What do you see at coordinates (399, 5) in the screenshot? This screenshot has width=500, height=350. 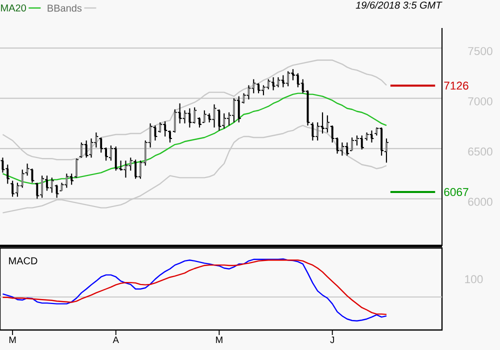 I see `text: 19/6/2018 3:5 GMT` at bounding box center [399, 5].